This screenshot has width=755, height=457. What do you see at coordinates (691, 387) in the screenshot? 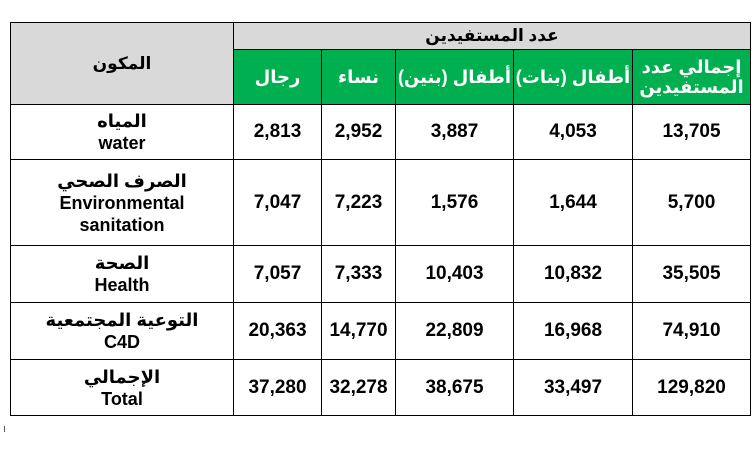
I see `total-cell: 129,820` at bounding box center [691, 387].